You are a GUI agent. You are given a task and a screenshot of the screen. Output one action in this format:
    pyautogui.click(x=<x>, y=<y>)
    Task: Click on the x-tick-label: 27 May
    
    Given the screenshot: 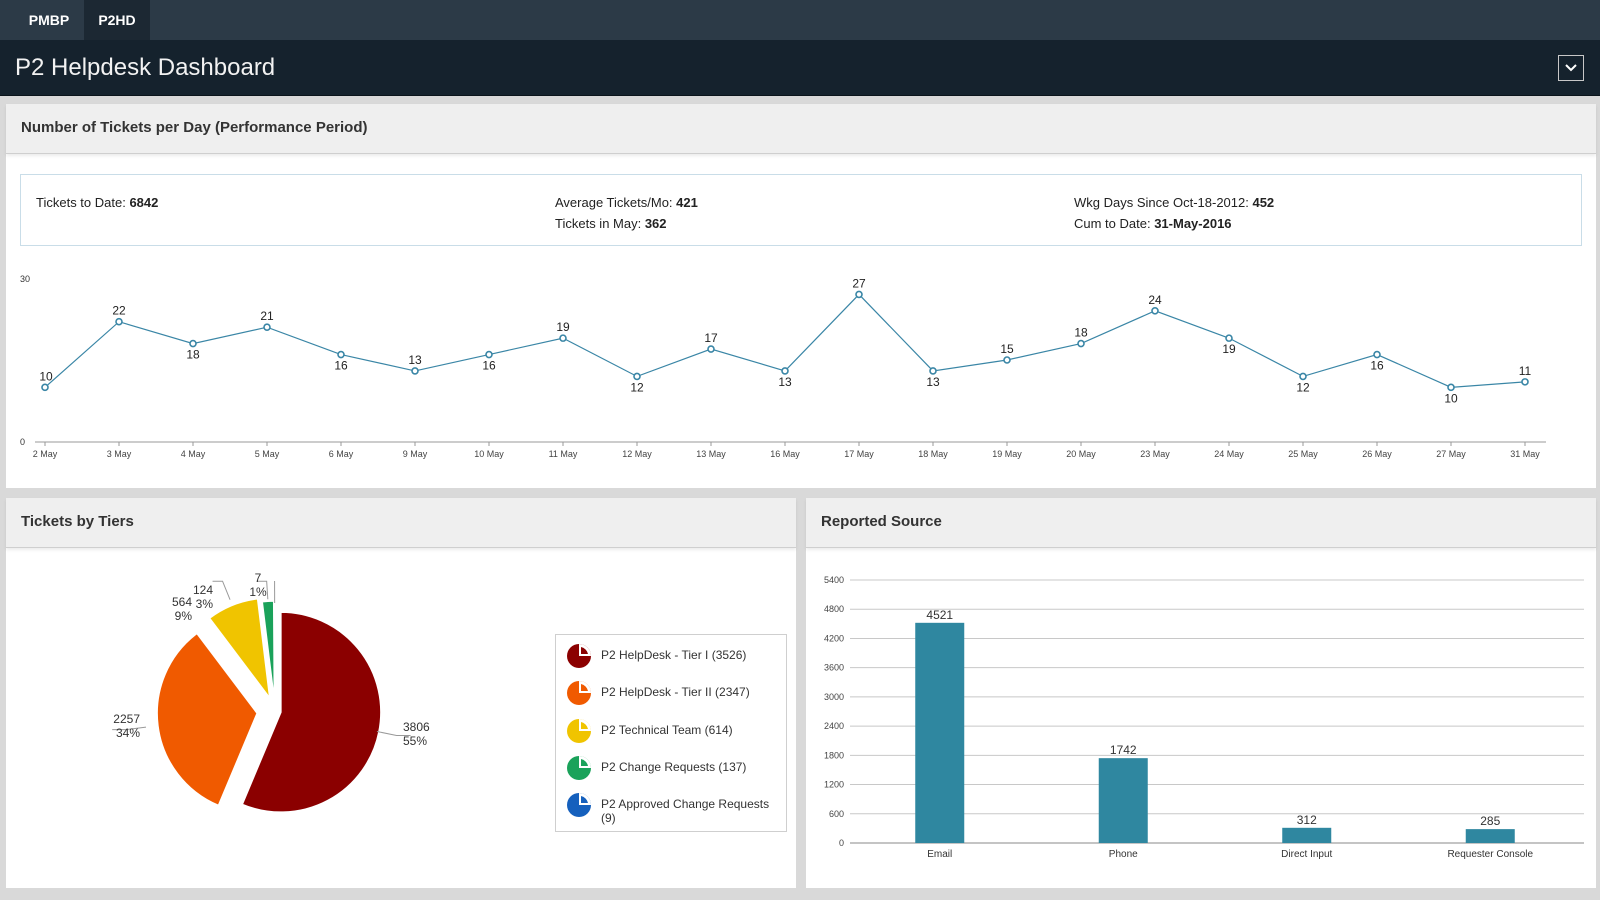 What is the action you would take?
    pyautogui.click(x=1451, y=454)
    